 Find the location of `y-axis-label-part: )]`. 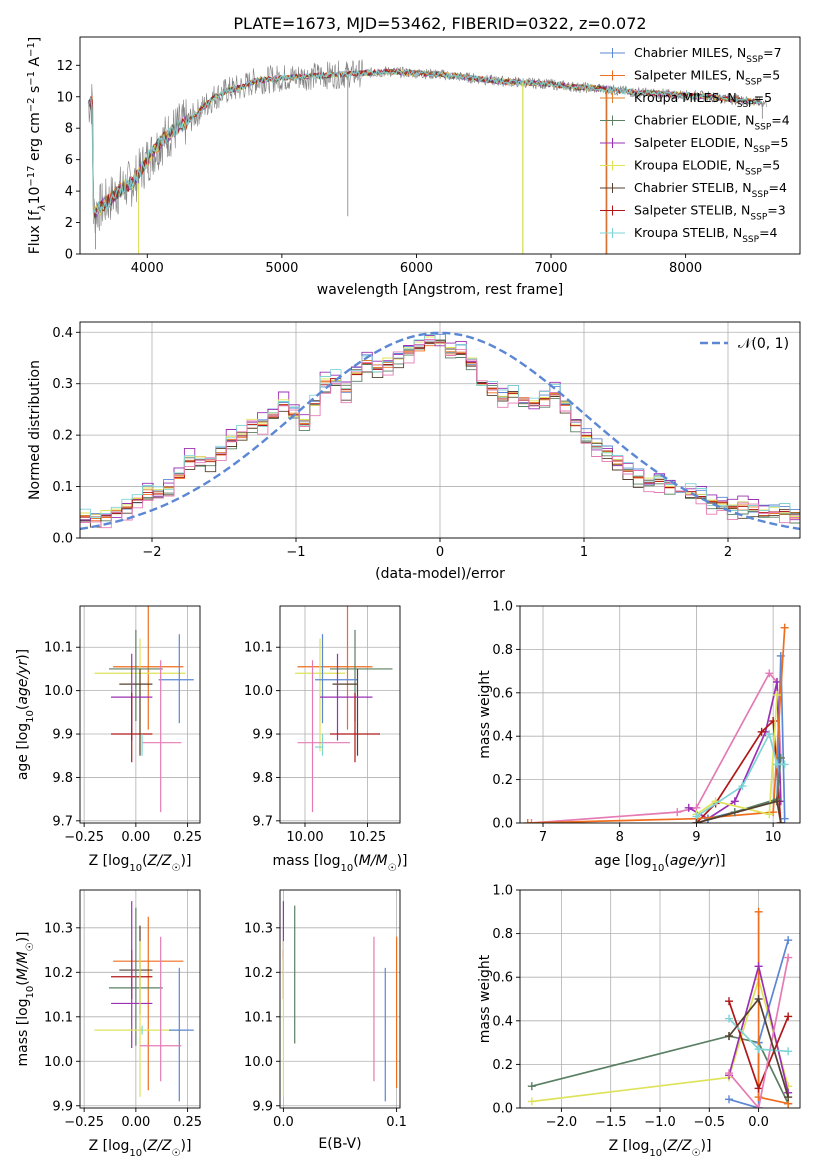

y-axis-label-part: )] is located at coordinates (23, 654).